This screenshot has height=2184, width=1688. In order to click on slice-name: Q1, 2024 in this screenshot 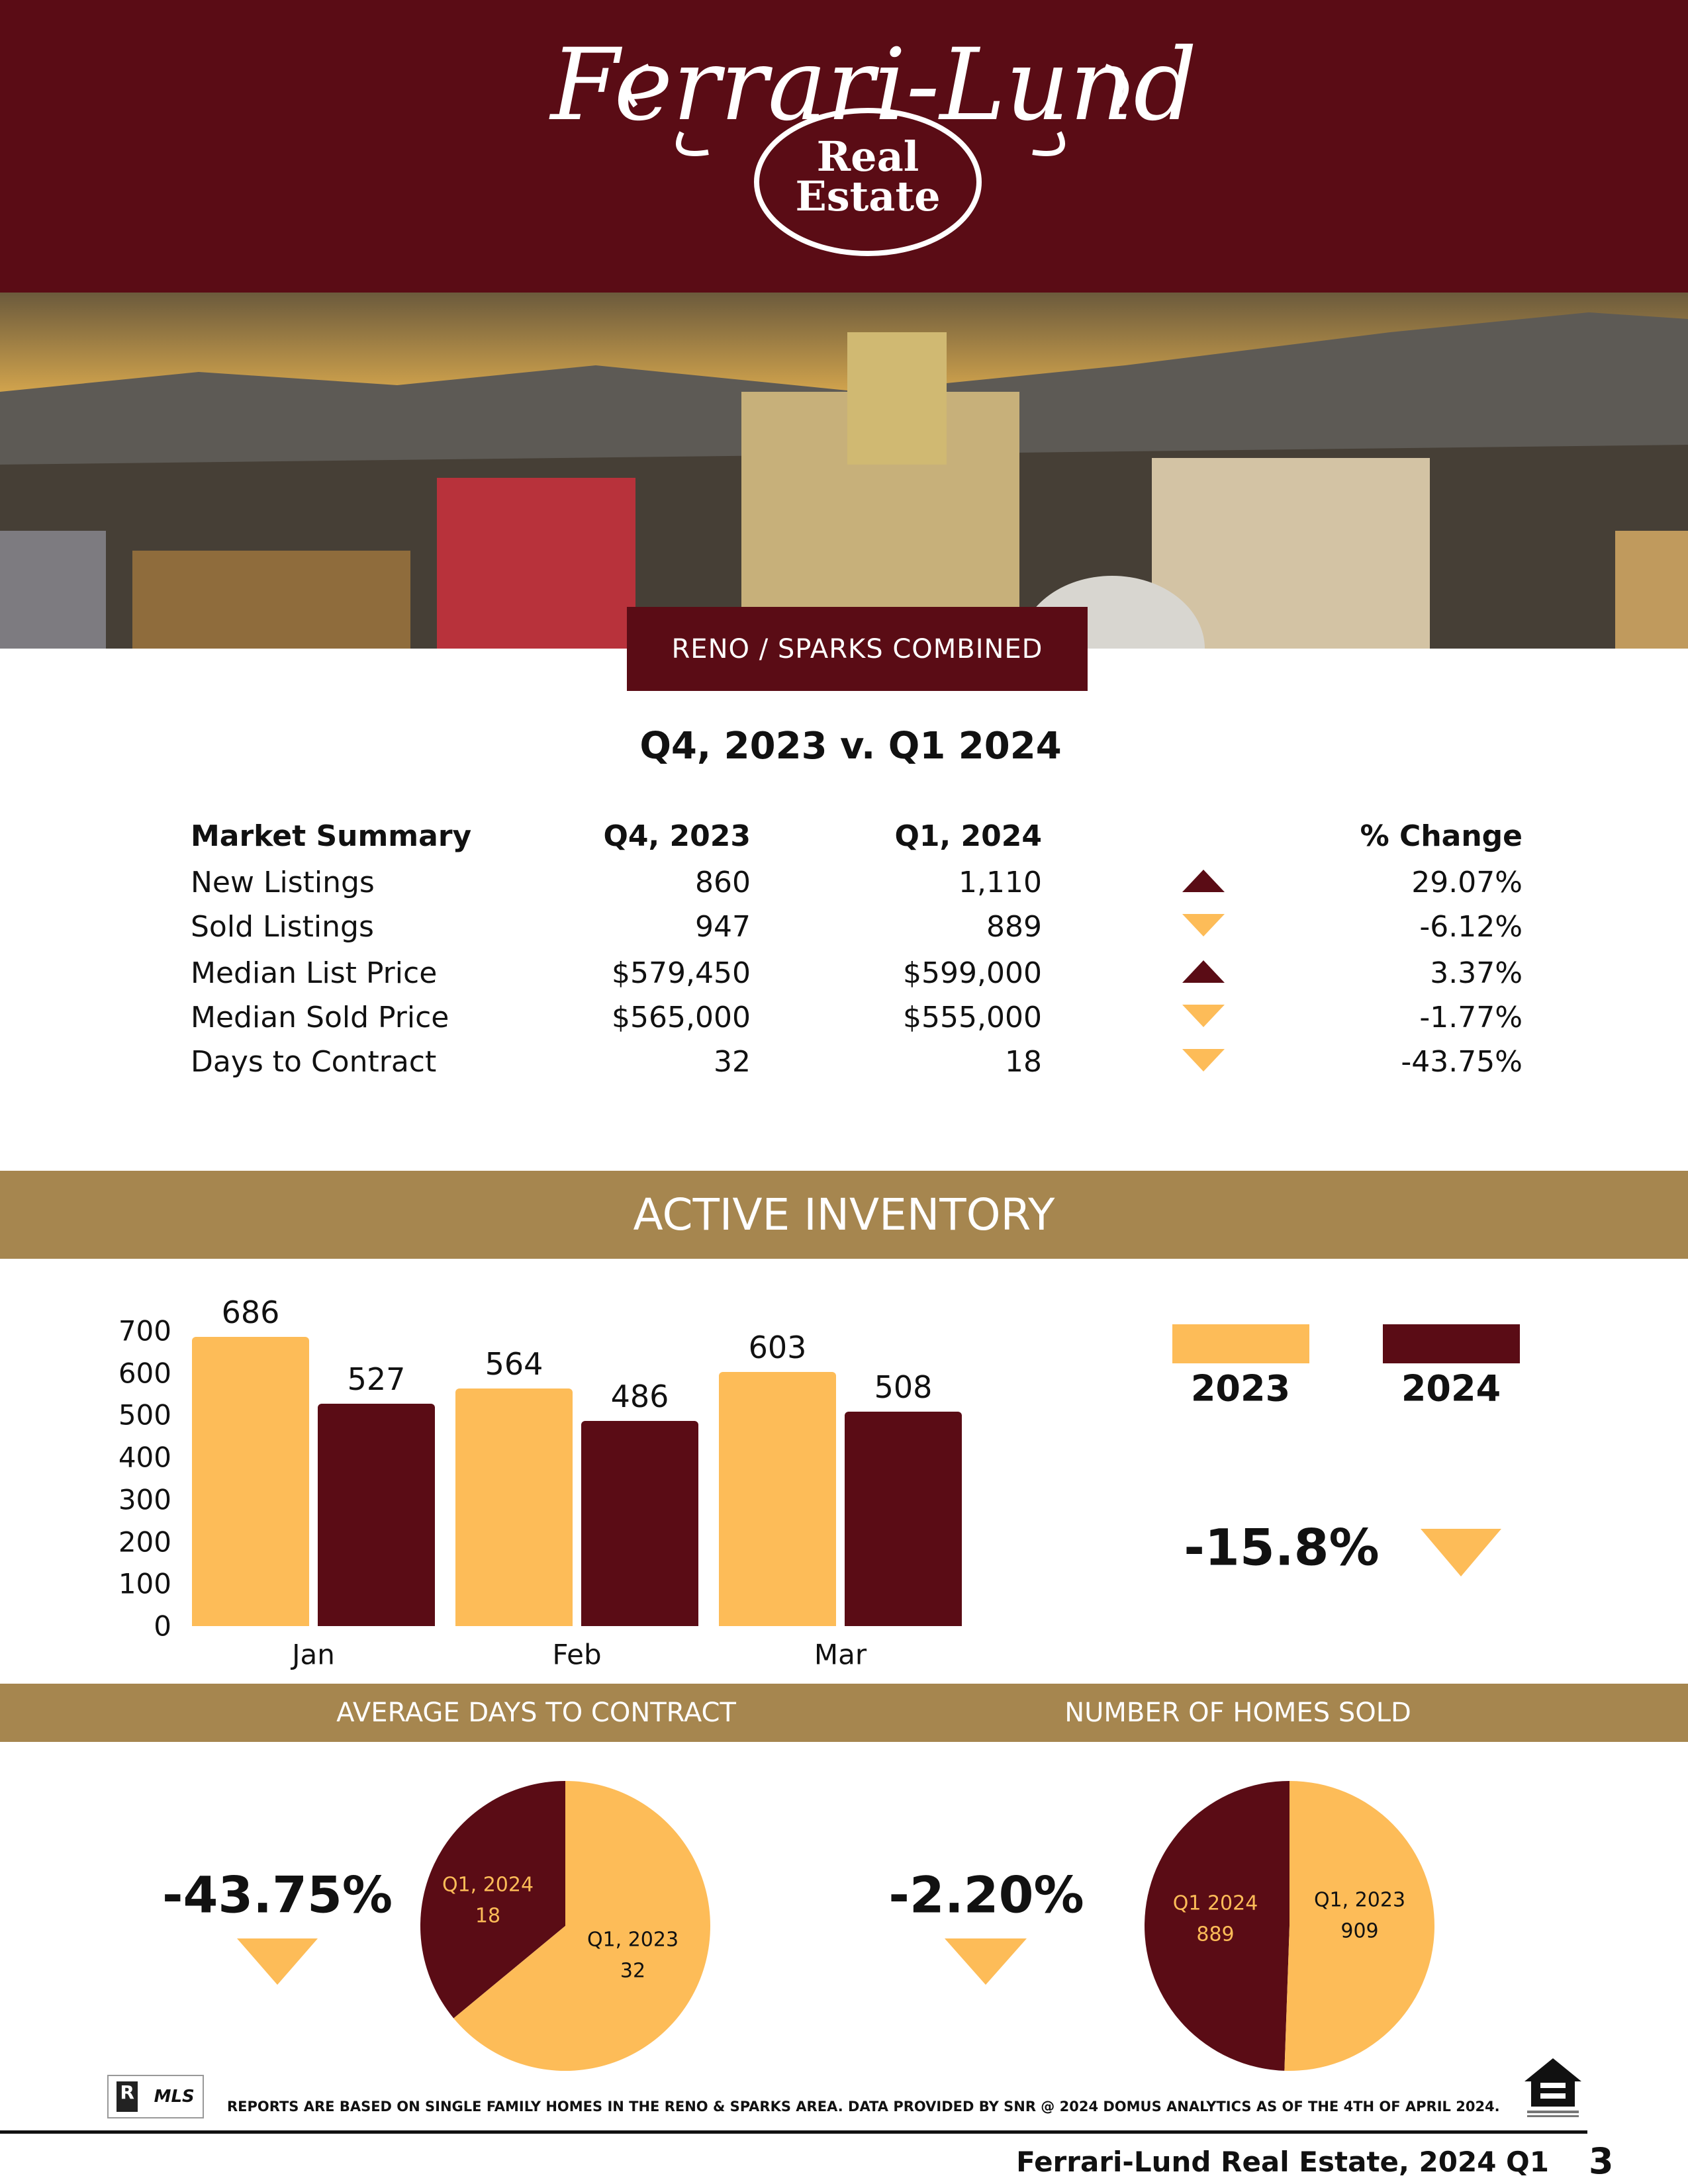, I will do `click(488, 1885)`.